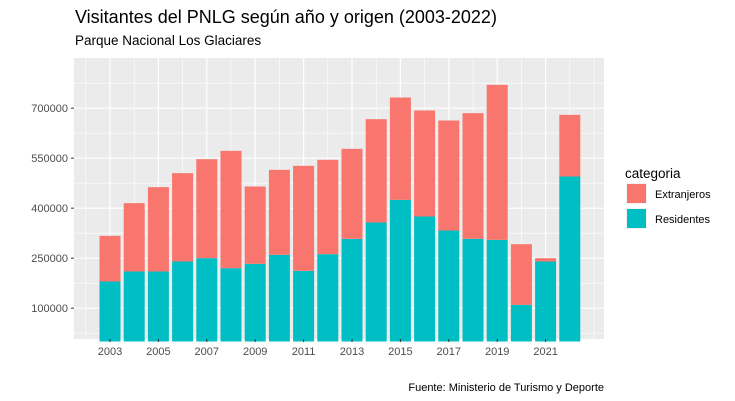 This screenshot has height=401, width=735. I want to click on x-tick-label: 2005, so click(158, 352).